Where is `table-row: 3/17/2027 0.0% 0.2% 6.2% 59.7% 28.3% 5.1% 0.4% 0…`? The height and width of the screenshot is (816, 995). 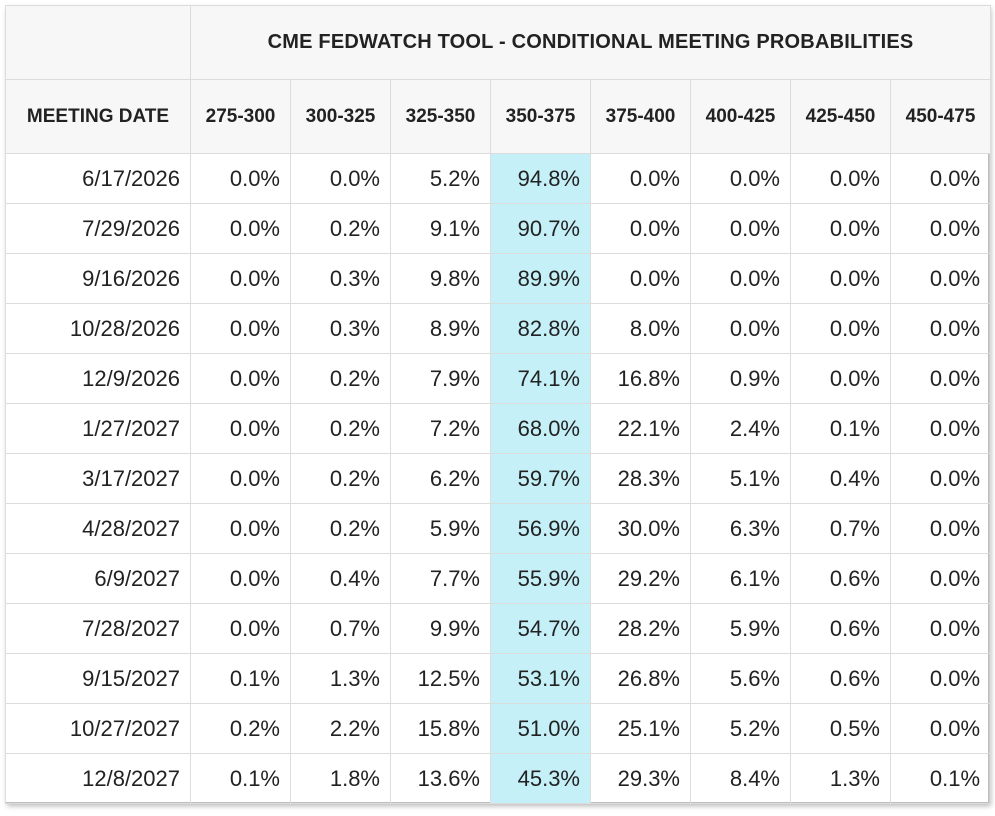 table-row: 3/17/2027 0.0% 0.2% 6.2% 59.7% 28.3% 5.1% 0.4% 0… is located at coordinates (498, 478).